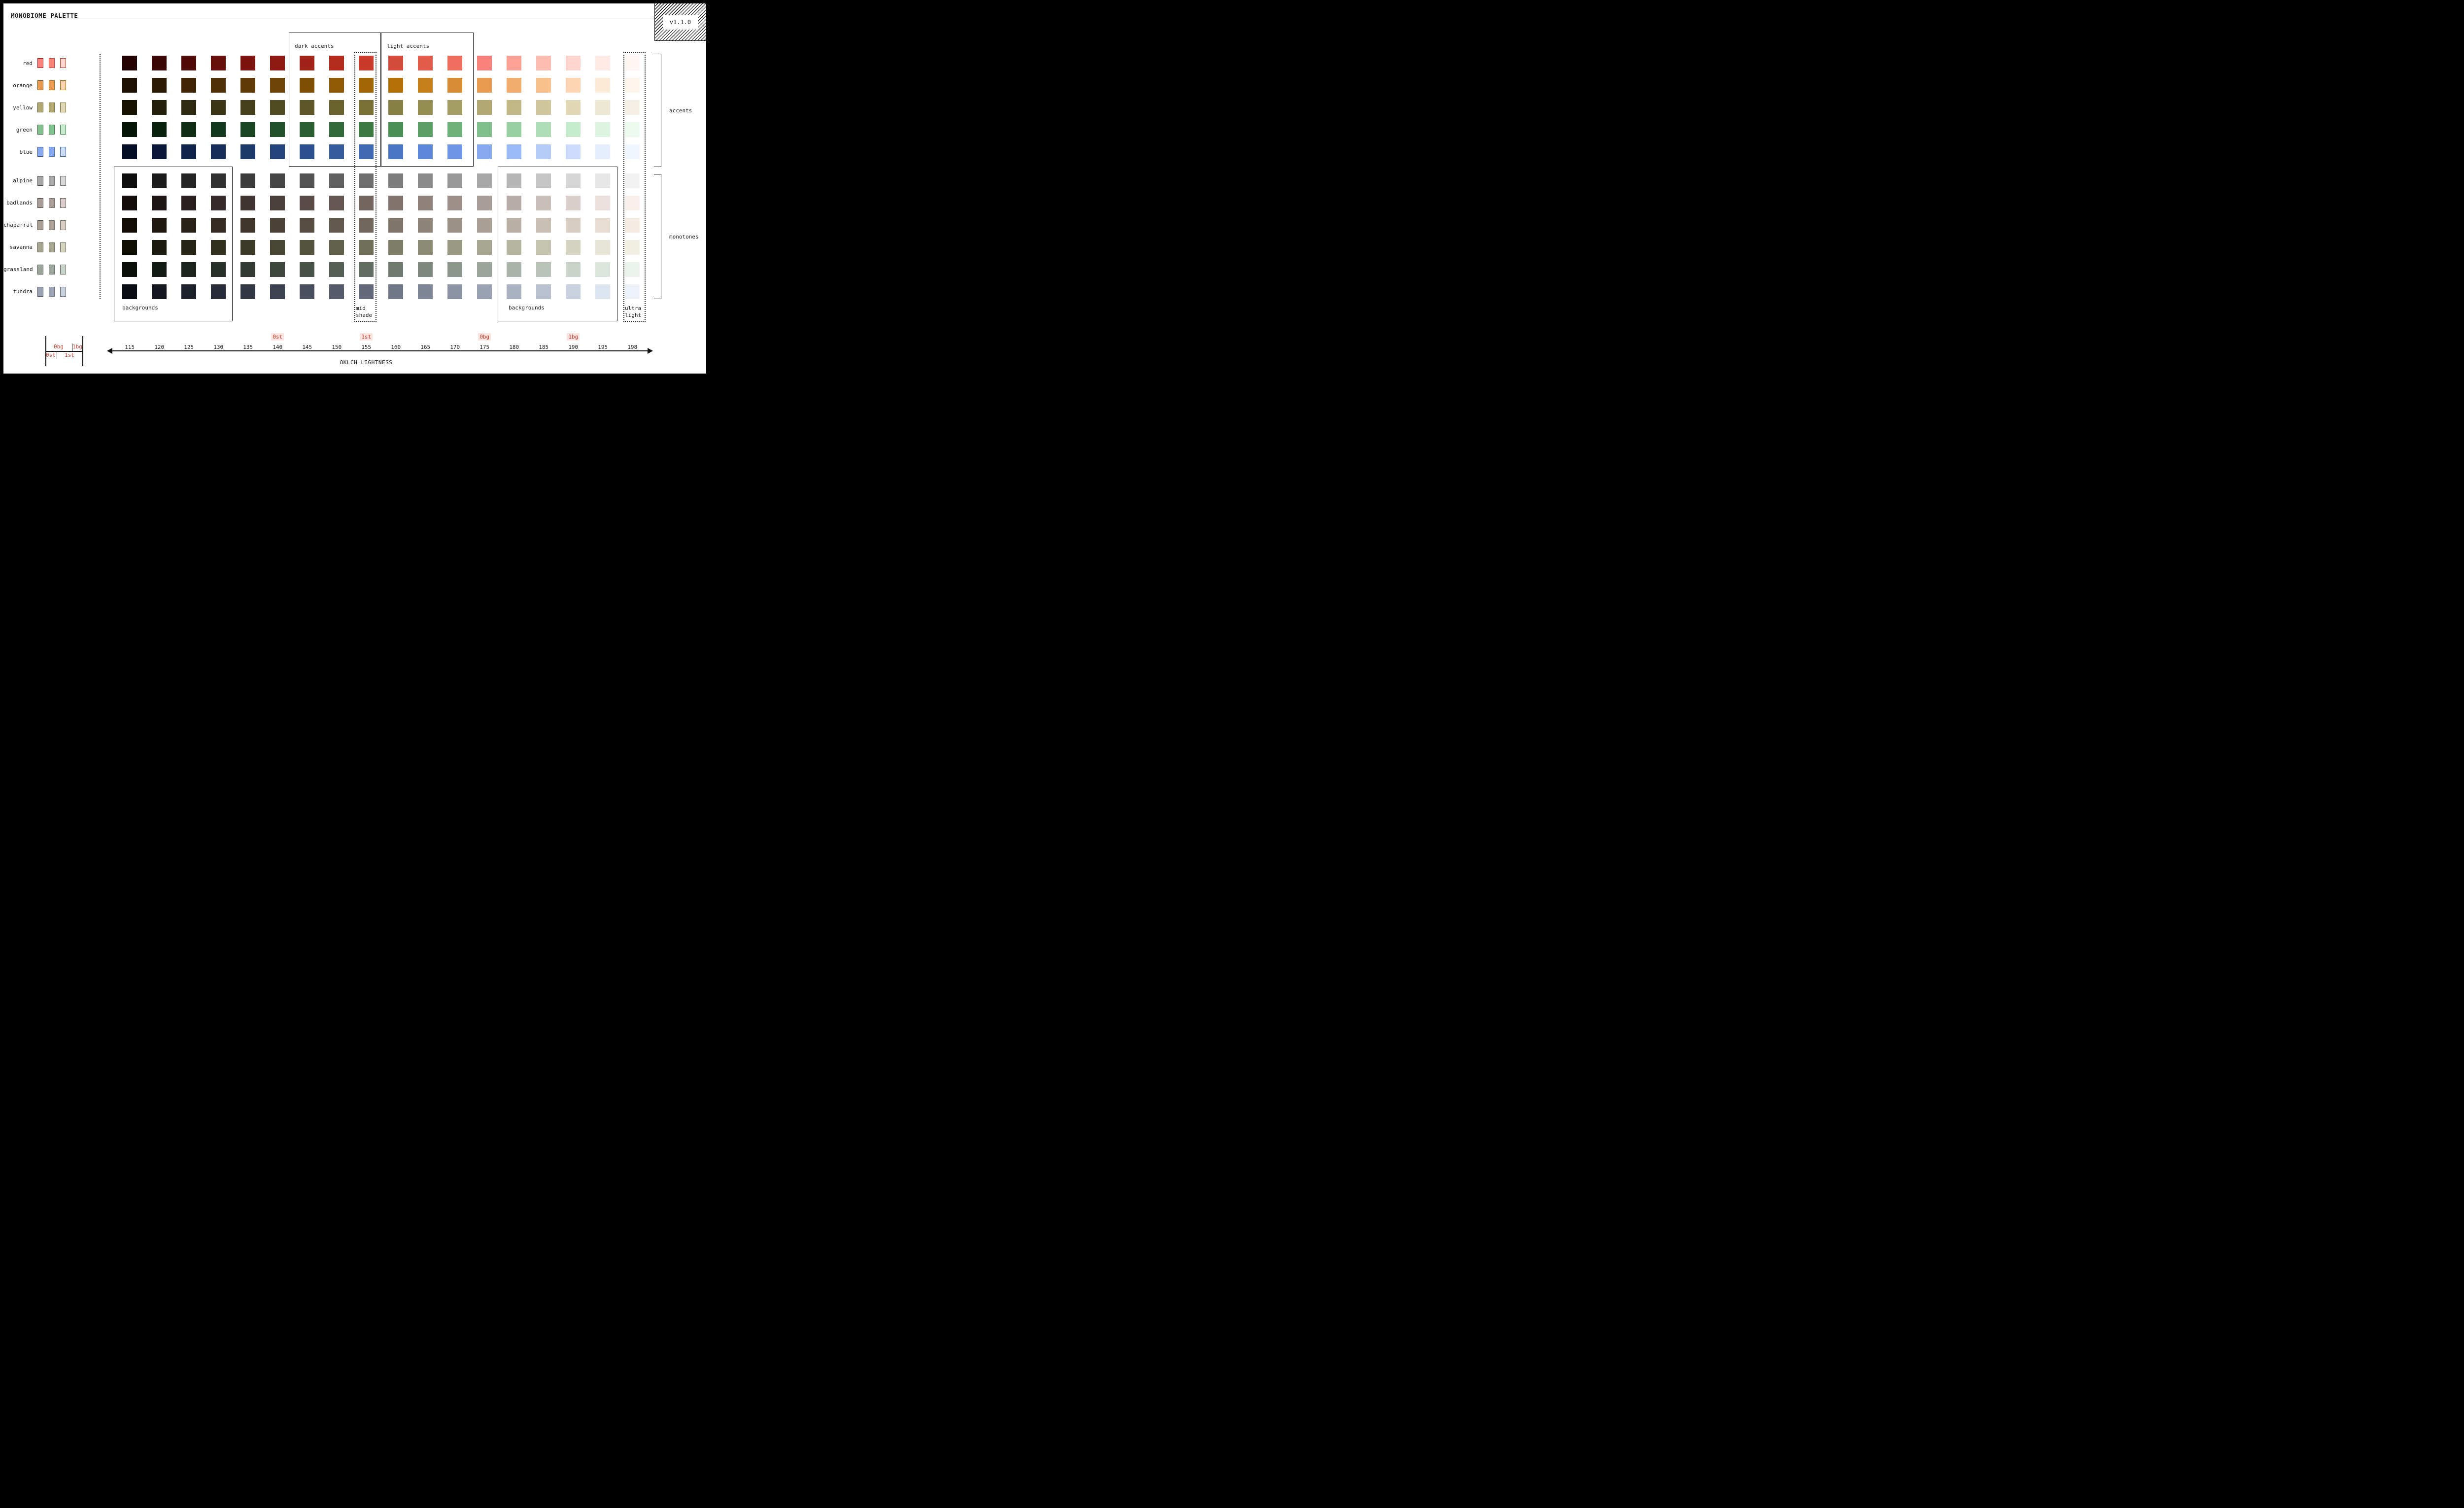 This screenshot has width=2464, height=1508. I want to click on axis-tick-175: 175, so click(484, 347).